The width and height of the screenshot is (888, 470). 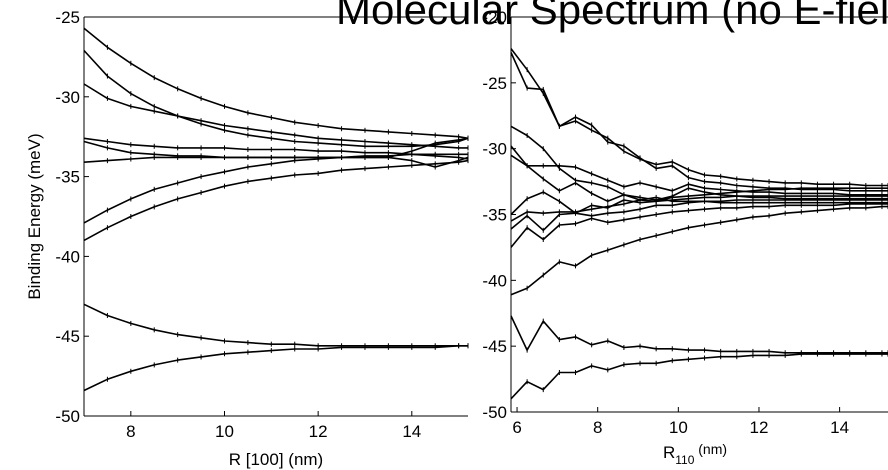 I want to click on y-tick-label: -20, so click(x=494, y=17).